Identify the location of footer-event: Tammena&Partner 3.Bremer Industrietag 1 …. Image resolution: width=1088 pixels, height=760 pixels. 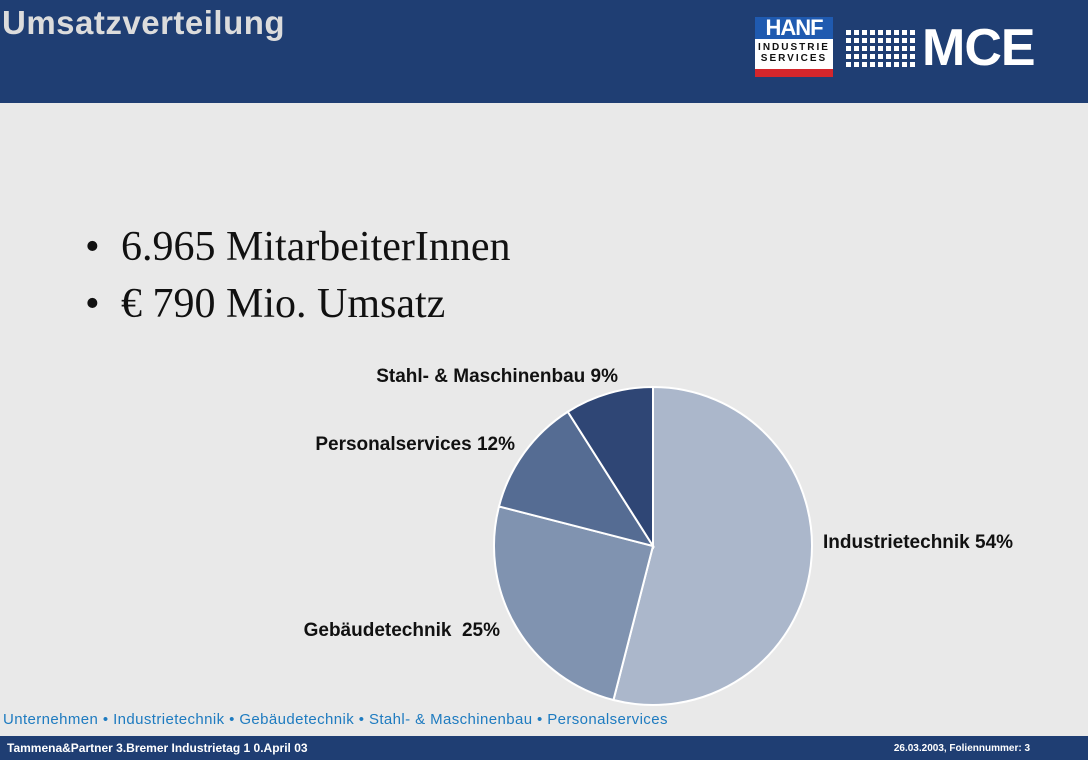
(157, 748).